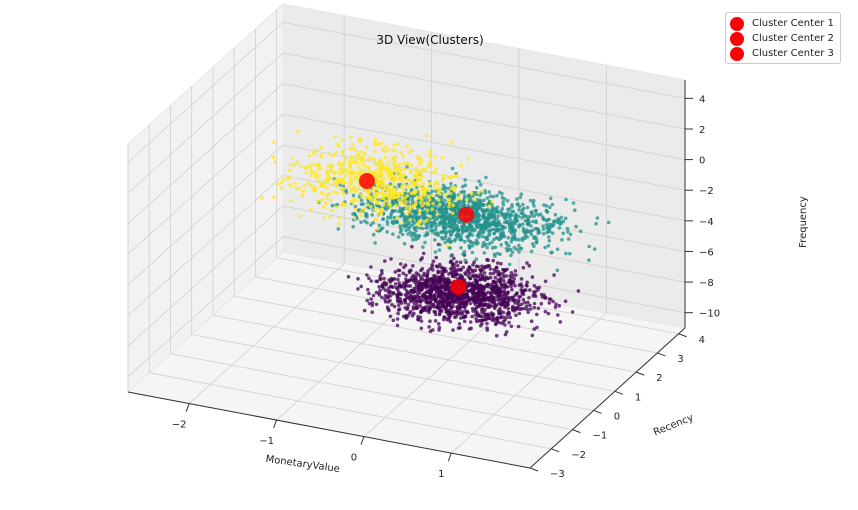 The width and height of the screenshot is (858, 510). What do you see at coordinates (354, 458) in the screenshot?
I see `x-tick-label: 0` at bounding box center [354, 458].